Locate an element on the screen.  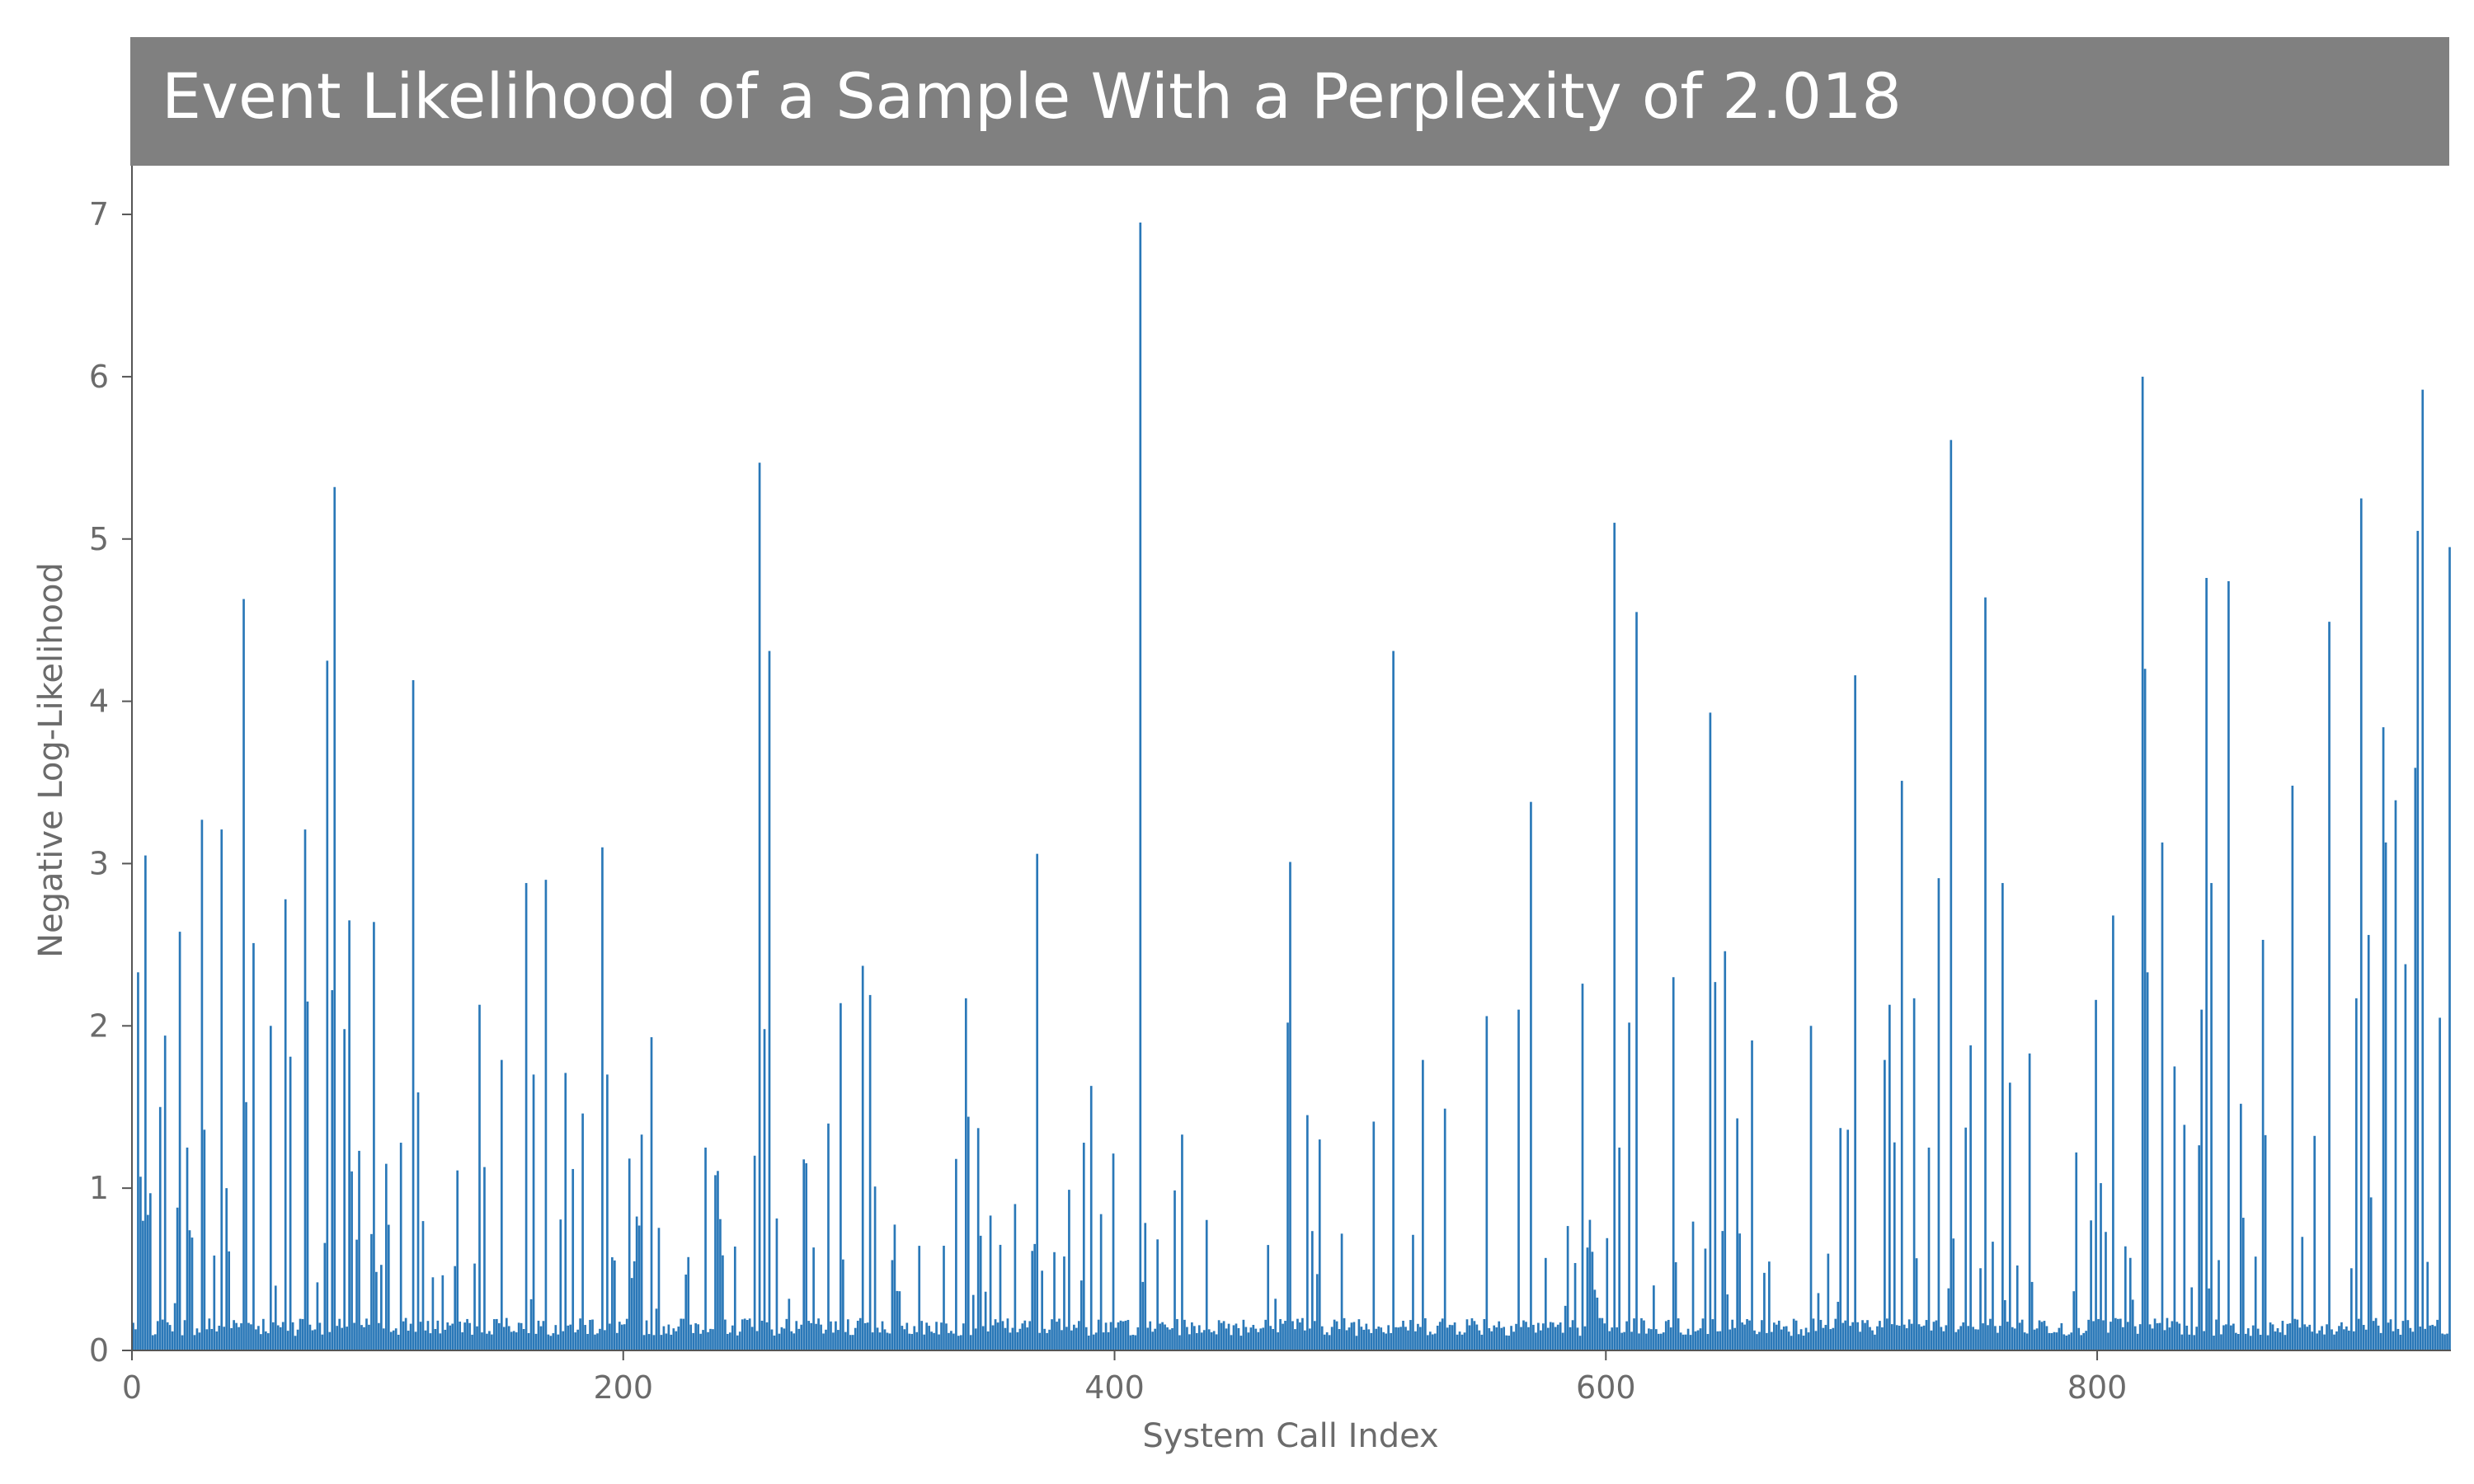
y-tick-label: 4 is located at coordinates (99, 701).